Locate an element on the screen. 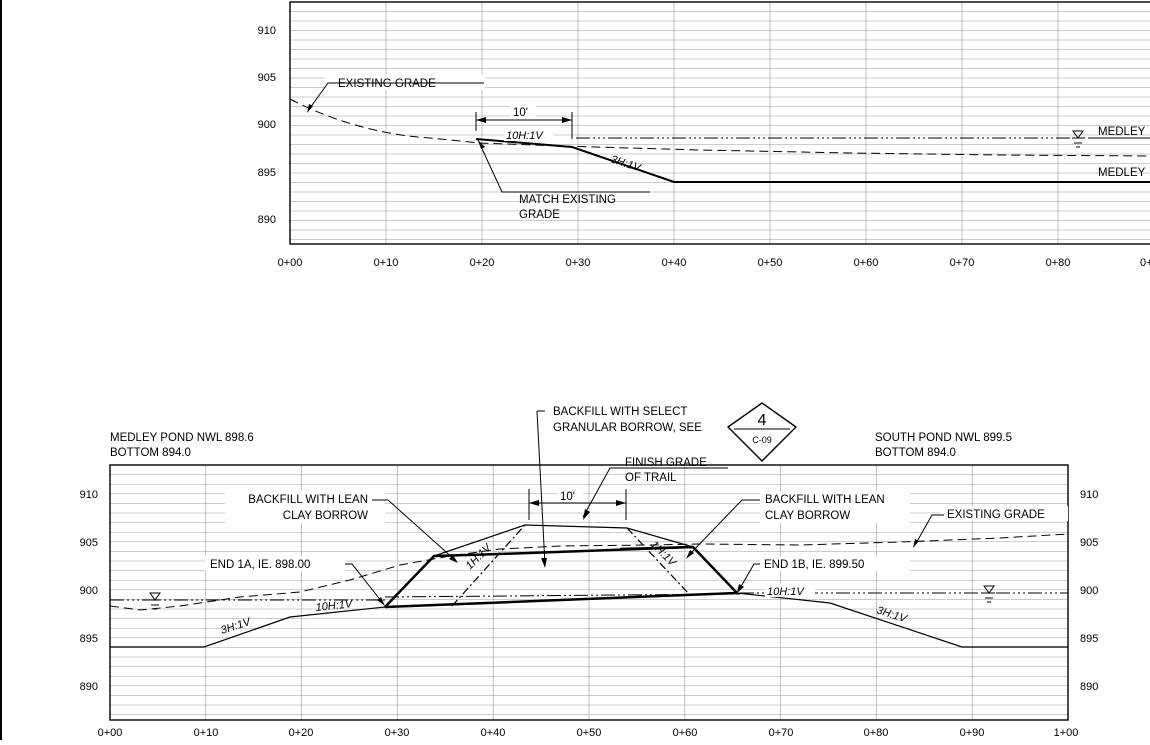 The width and height of the screenshot is (1150, 745). bottom-dimension-label: 10' is located at coordinates (567, 497).